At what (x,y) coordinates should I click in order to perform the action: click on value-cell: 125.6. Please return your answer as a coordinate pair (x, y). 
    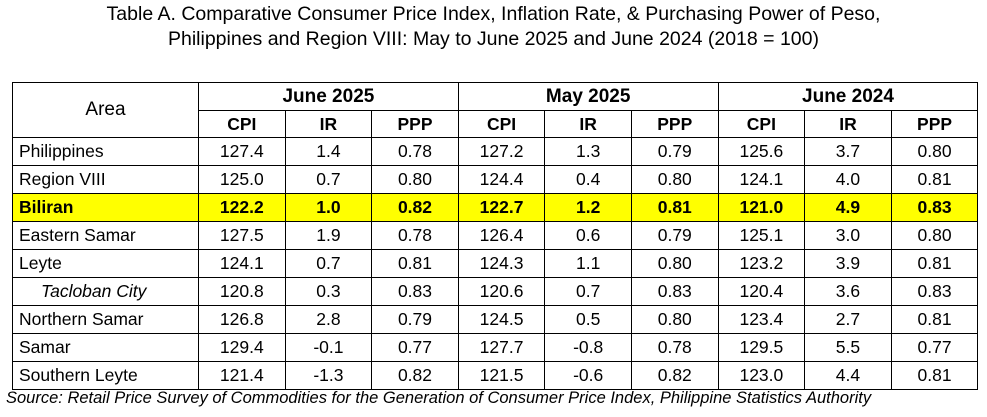
    Looking at the image, I should click on (761, 151).